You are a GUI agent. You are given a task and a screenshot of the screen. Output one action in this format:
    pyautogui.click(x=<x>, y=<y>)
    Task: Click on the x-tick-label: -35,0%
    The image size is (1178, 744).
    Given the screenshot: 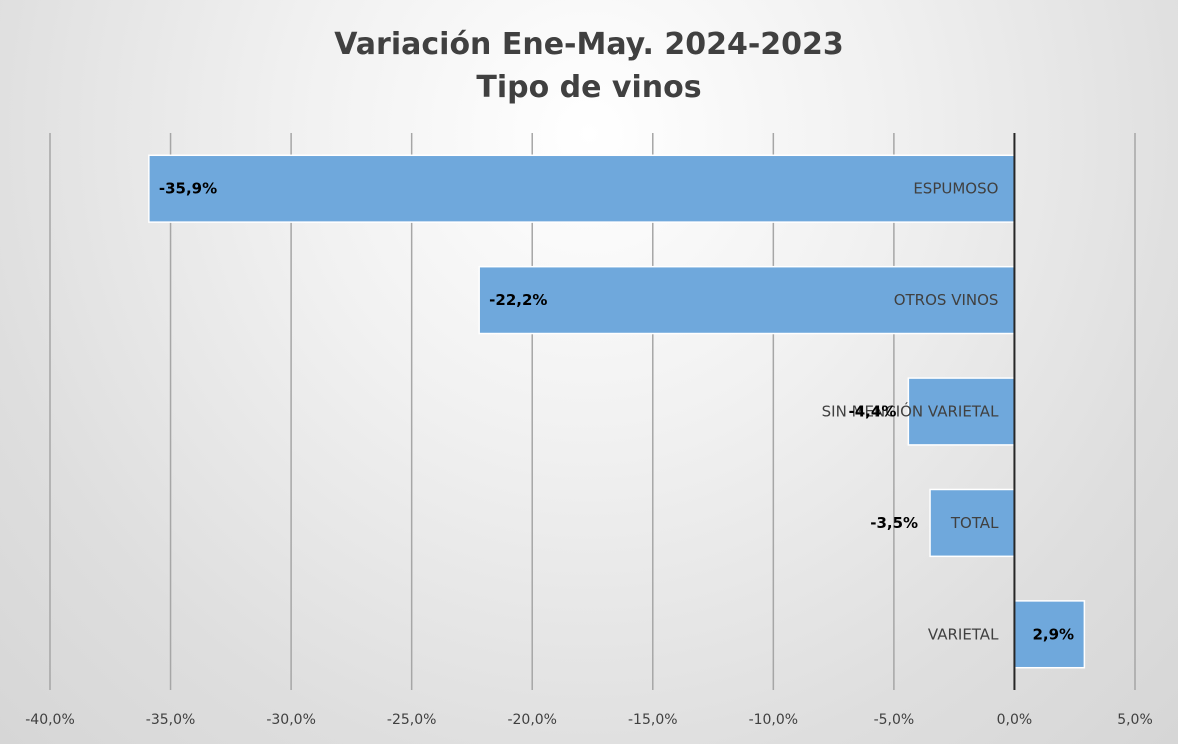 What is the action you would take?
    pyautogui.click(x=171, y=720)
    